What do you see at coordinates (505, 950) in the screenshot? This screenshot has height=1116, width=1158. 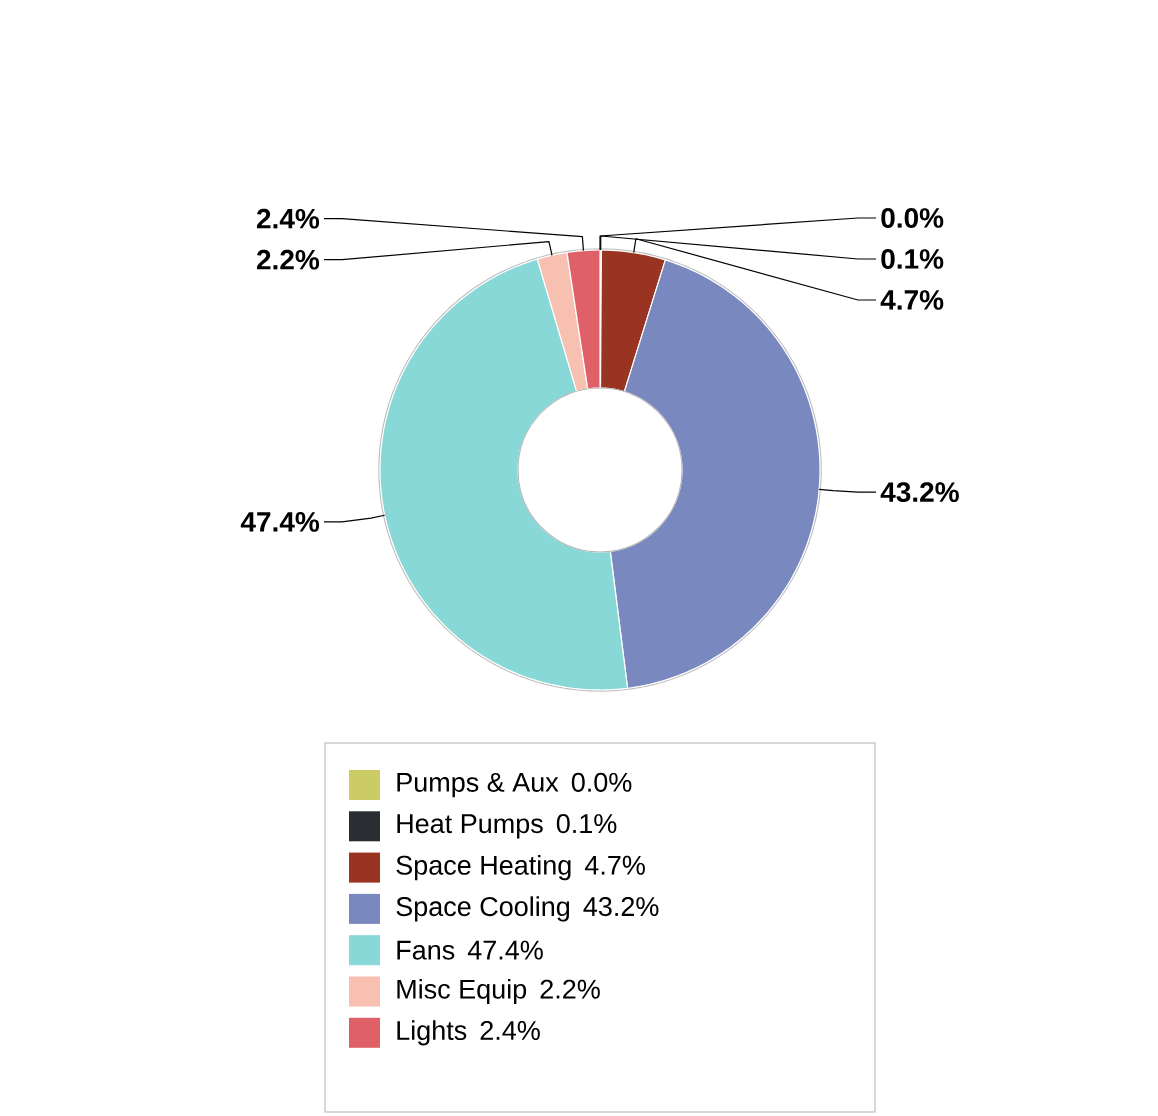 I see `text: 47.4%` at bounding box center [505, 950].